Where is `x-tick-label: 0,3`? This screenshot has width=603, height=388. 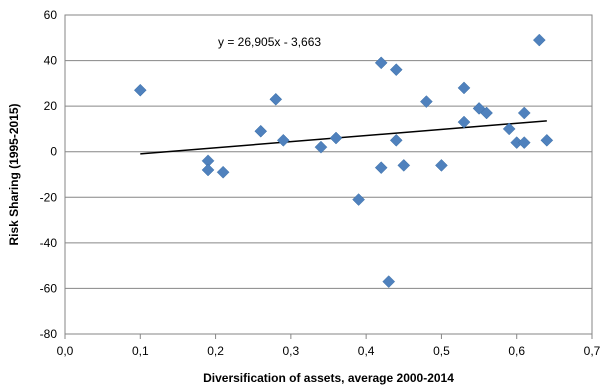
x-tick-label: 0,3 is located at coordinates (291, 351).